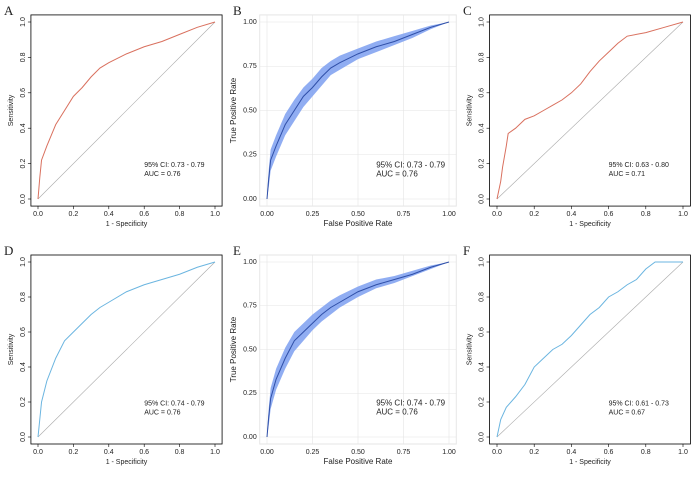  What do you see at coordinates (237, 250) in the screenshot?
I see `panel-letter: E` at bounding box center [237, 250].